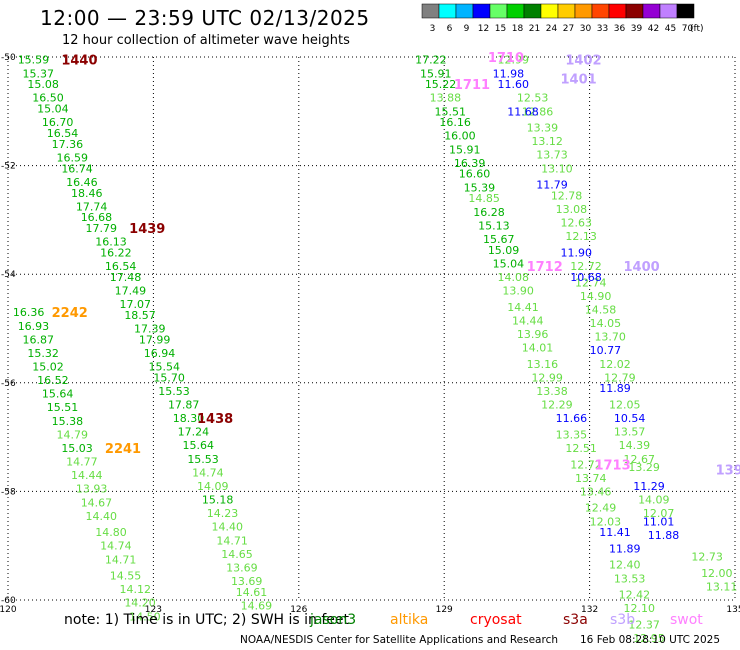 Image resolution: width=740 pixels, height=650 pixels. Describe the element at coordinates (205, 18) in the screenshot. I see `chart-title: 12:00 — 23:59 UTC 02/13/2025` at that location.